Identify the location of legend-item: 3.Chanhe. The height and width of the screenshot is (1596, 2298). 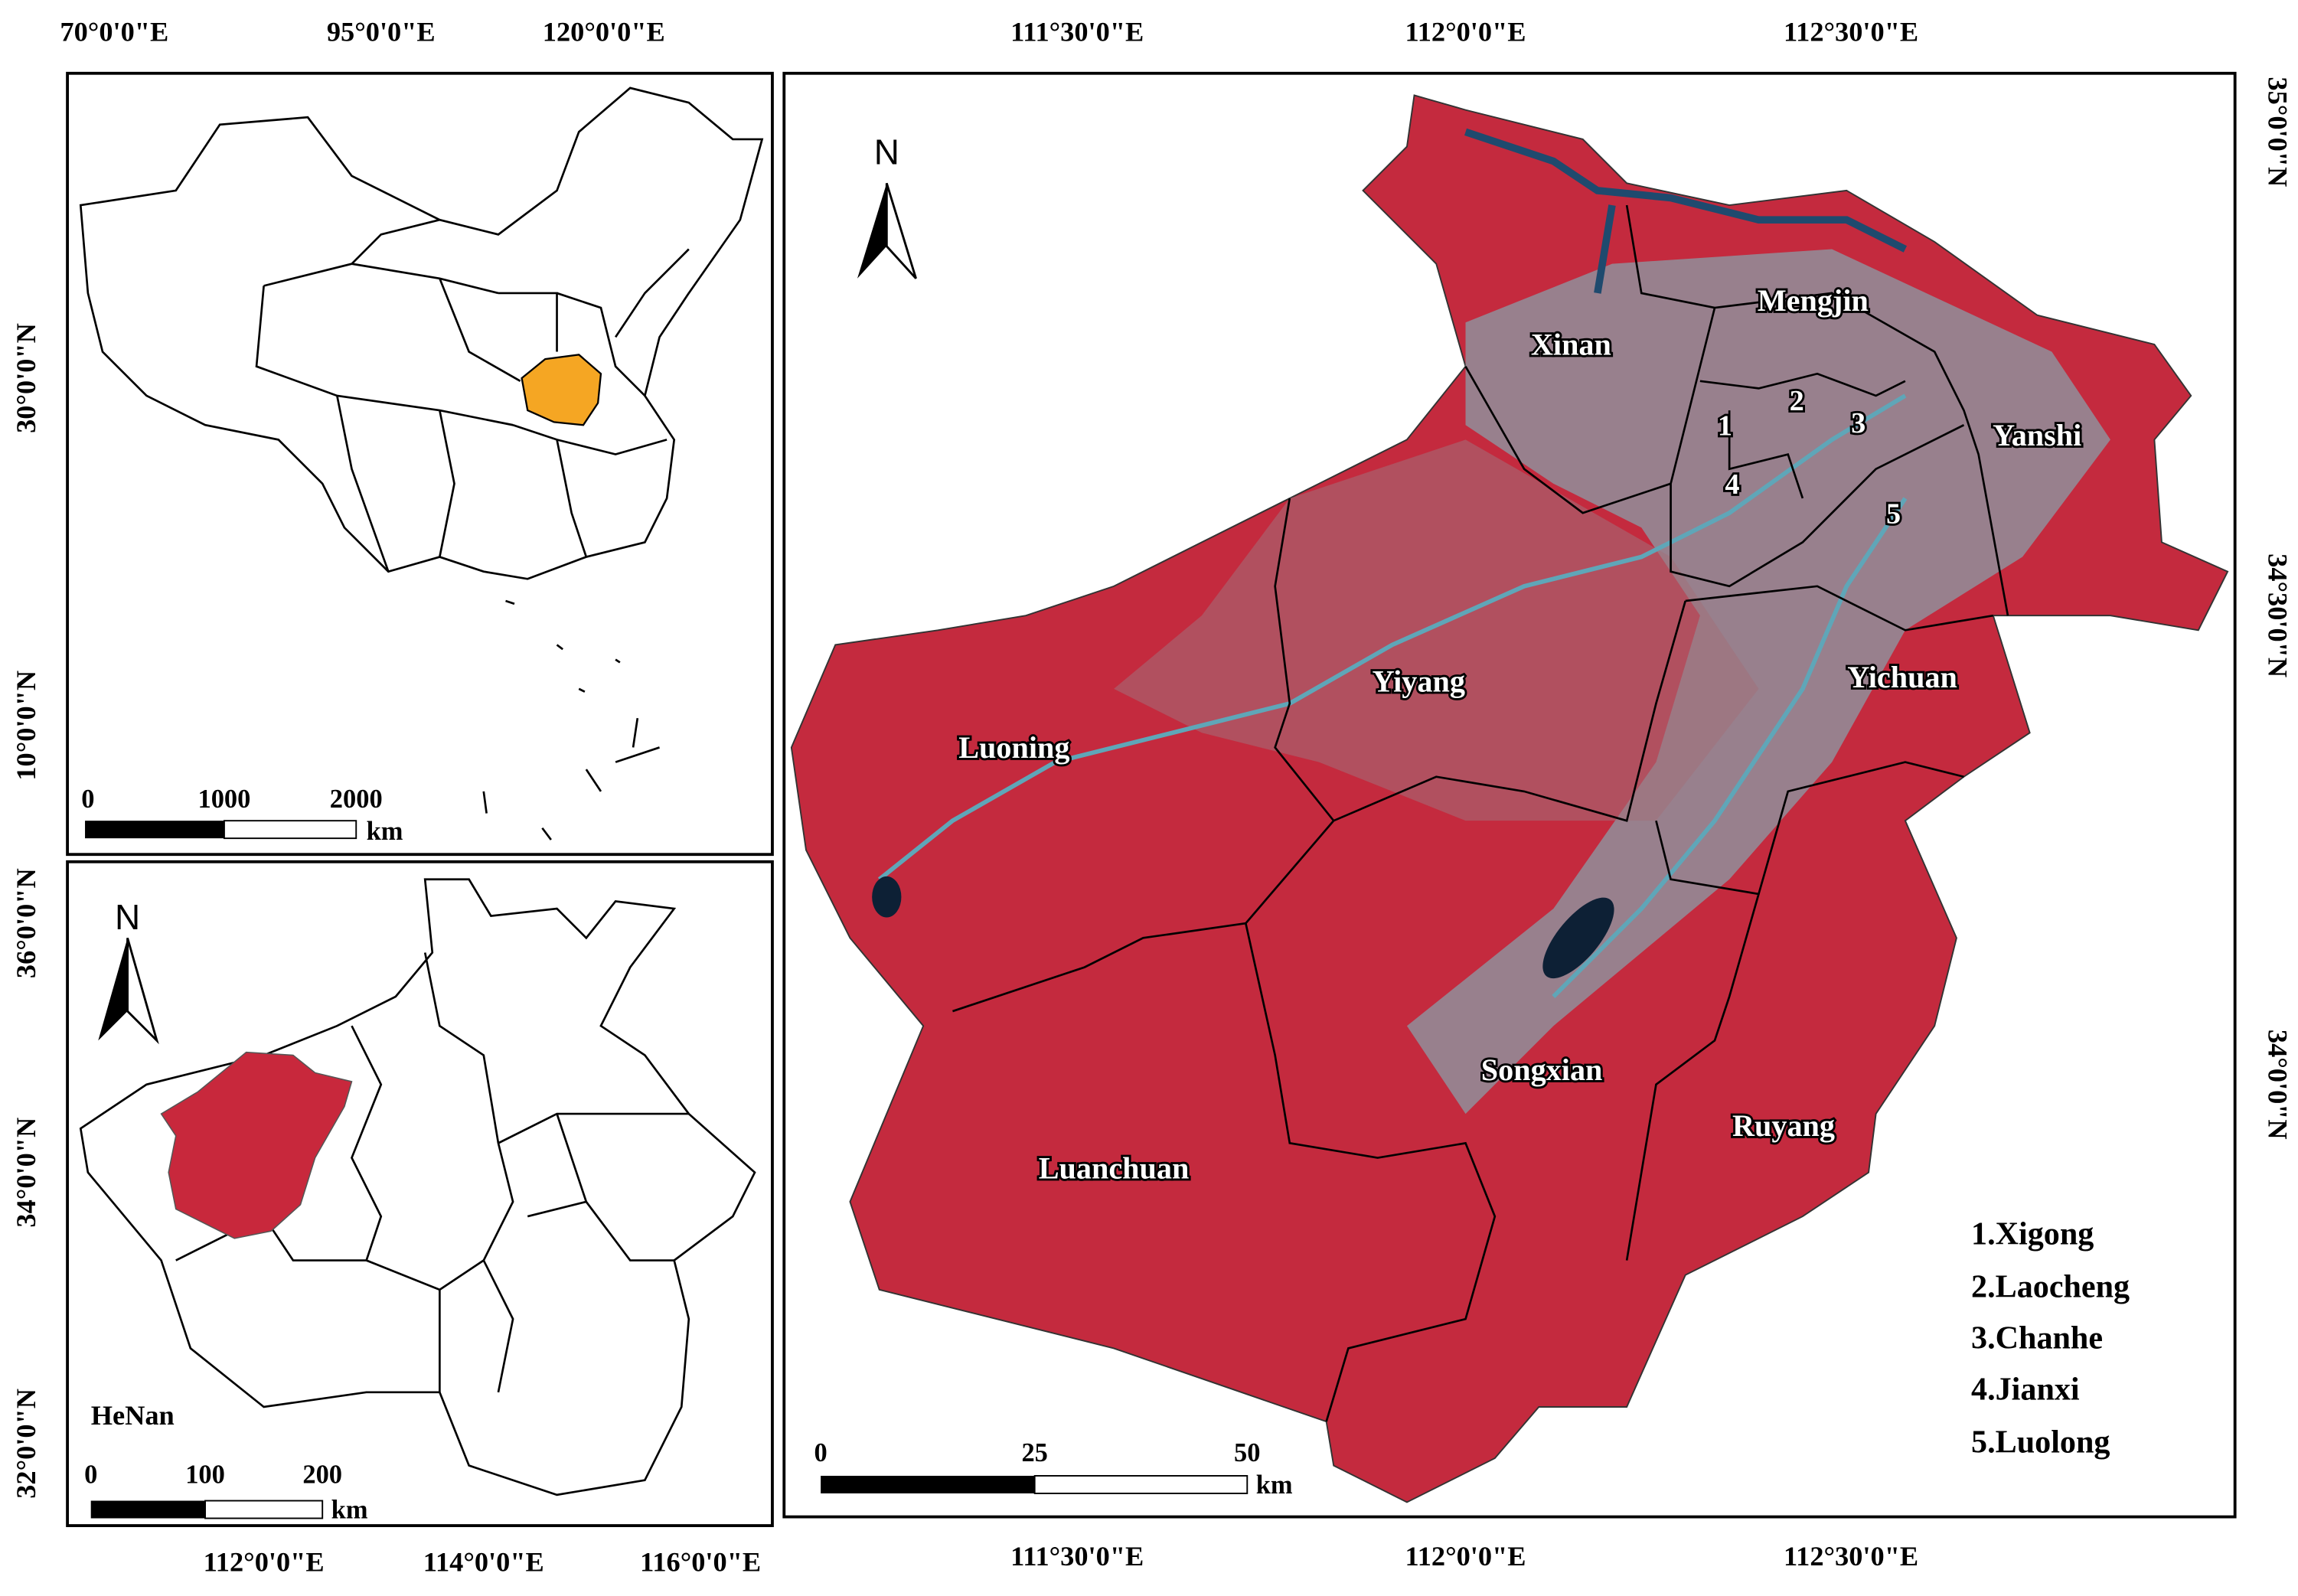
(2037, 1338).